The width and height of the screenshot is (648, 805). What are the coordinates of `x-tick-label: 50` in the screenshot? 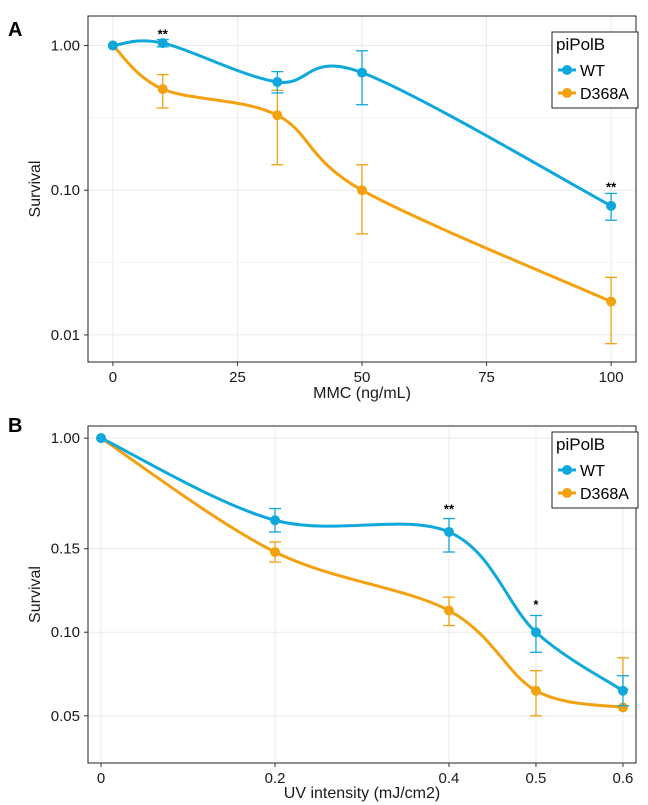 It's located at (362, 377).